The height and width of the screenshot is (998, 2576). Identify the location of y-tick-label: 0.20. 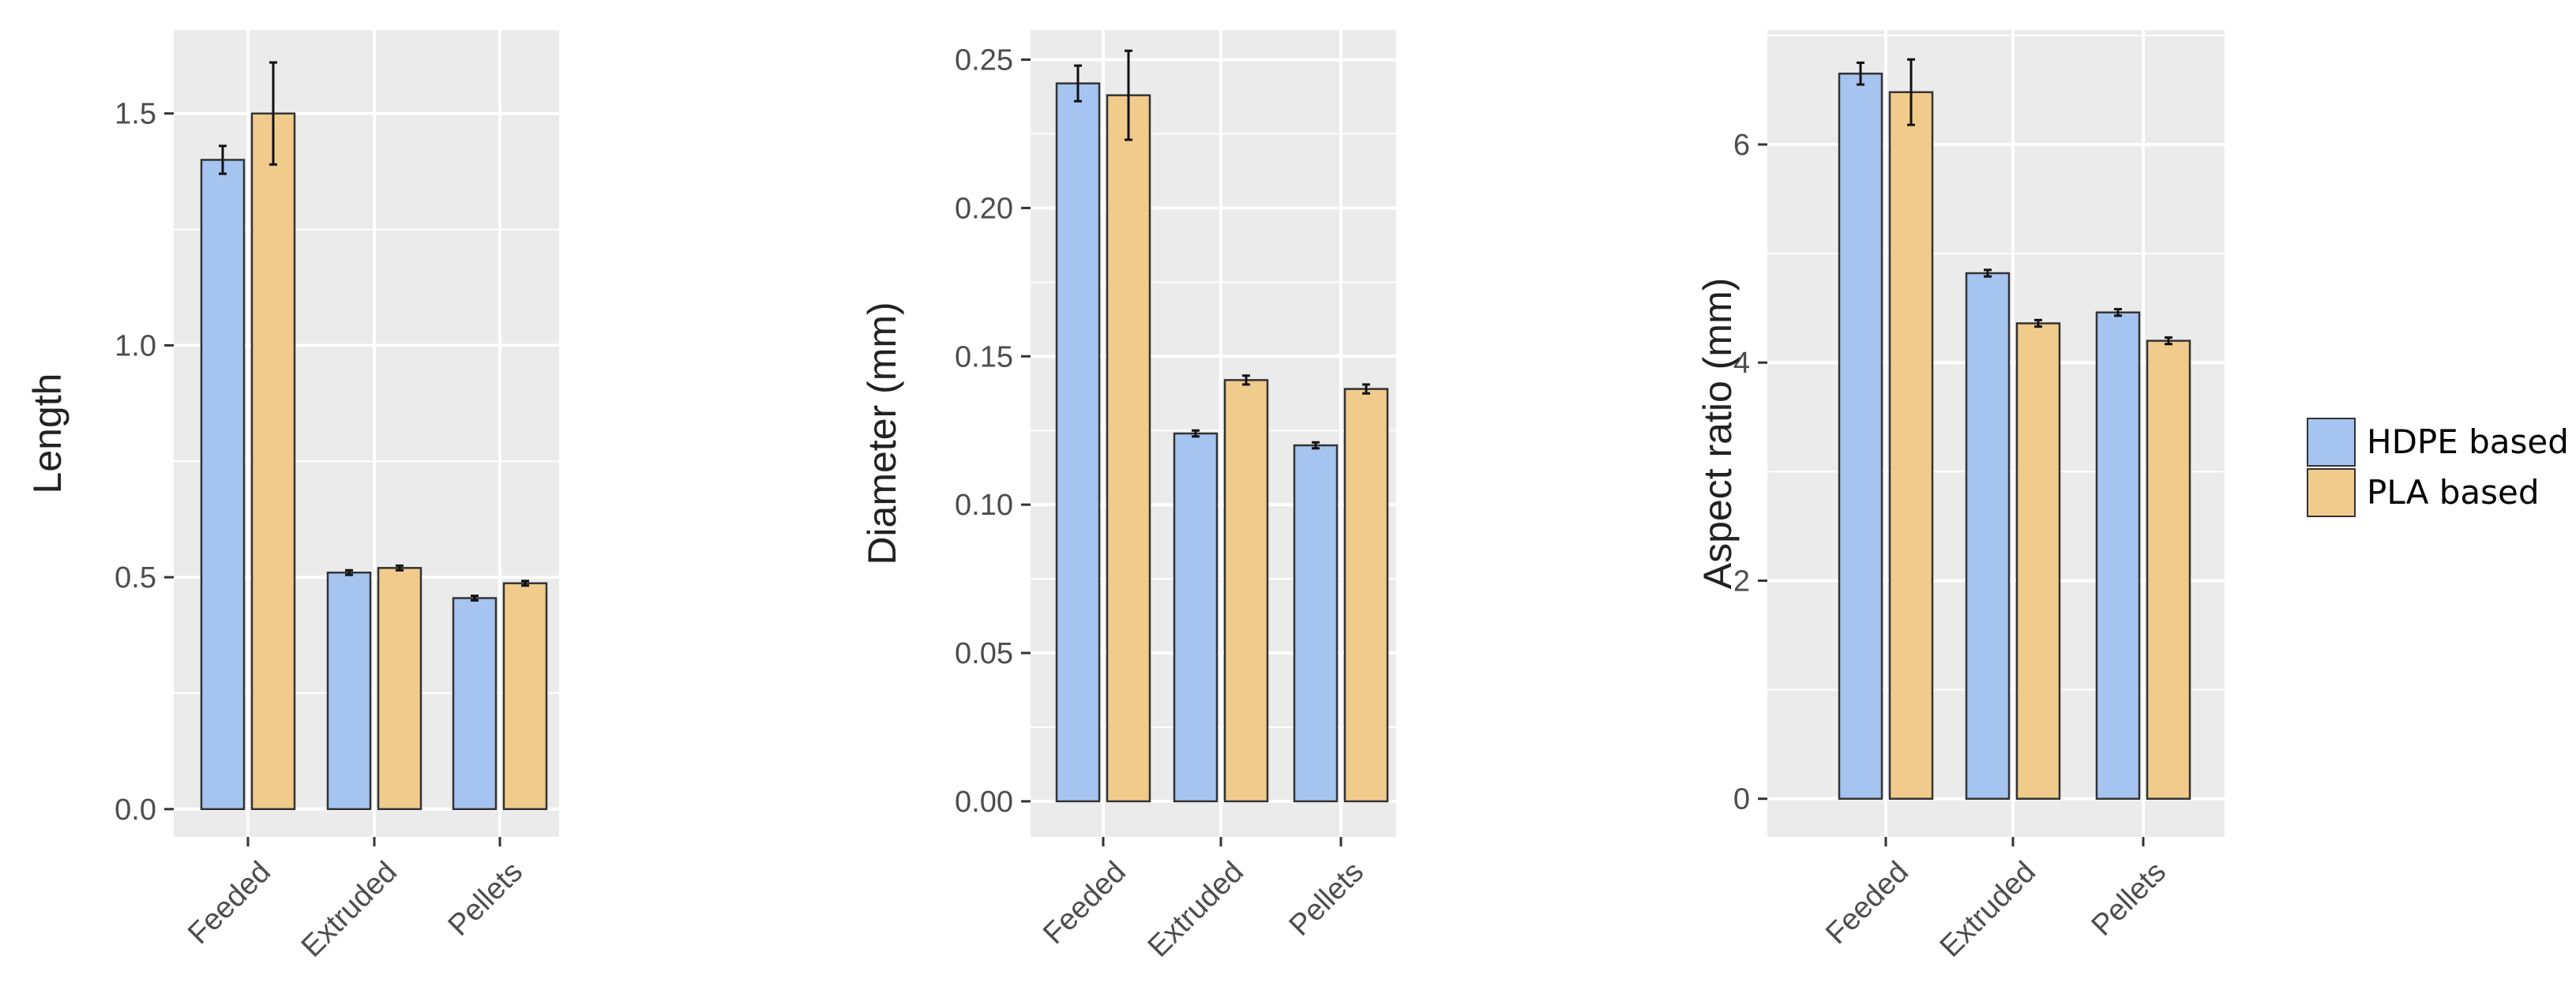
(984, 208).